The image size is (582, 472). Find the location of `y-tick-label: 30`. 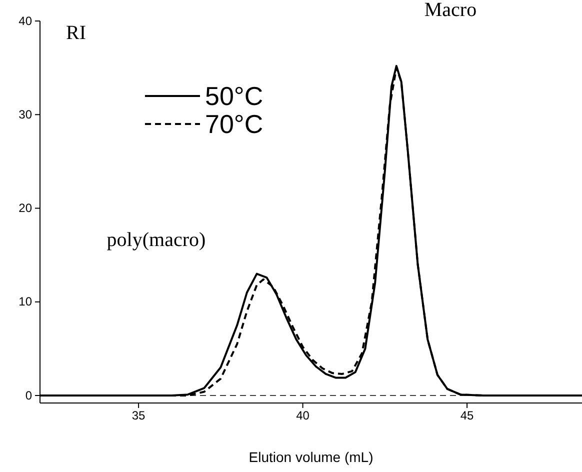

y-tick-label: 30 is located at coordinates (25, 114).